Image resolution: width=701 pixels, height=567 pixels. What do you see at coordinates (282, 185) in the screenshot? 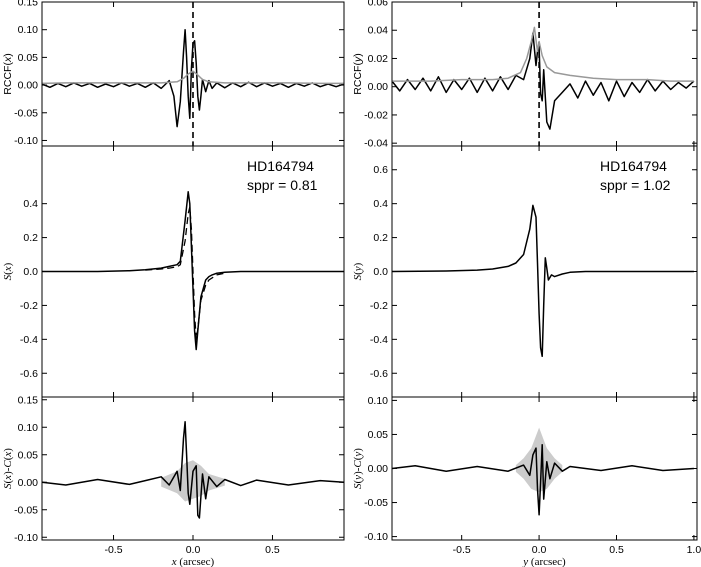
I see `sppr-label: sppr = 0.81` at bounding box center [282, 185].